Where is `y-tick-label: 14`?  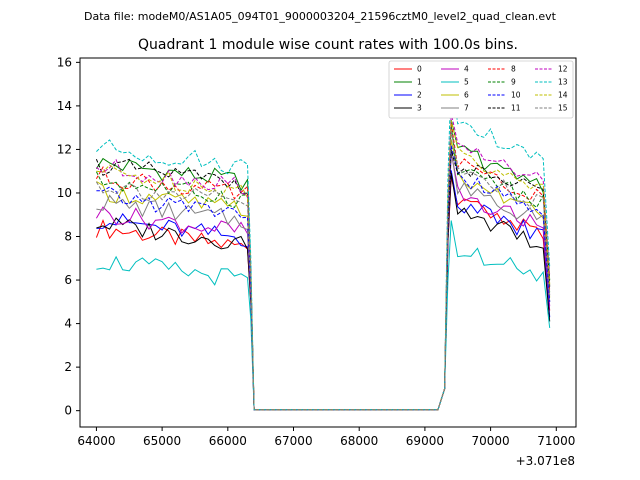
y-tick-label: 14 is located at coordinates (64, 106).